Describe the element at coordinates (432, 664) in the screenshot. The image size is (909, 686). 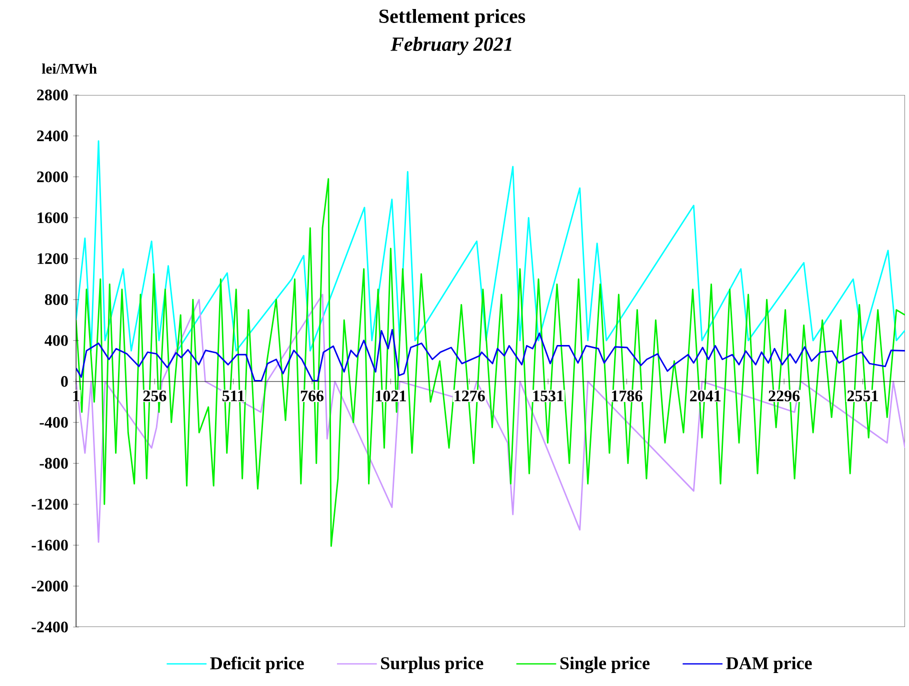
I see `legend-label: Surplus price` at that location.